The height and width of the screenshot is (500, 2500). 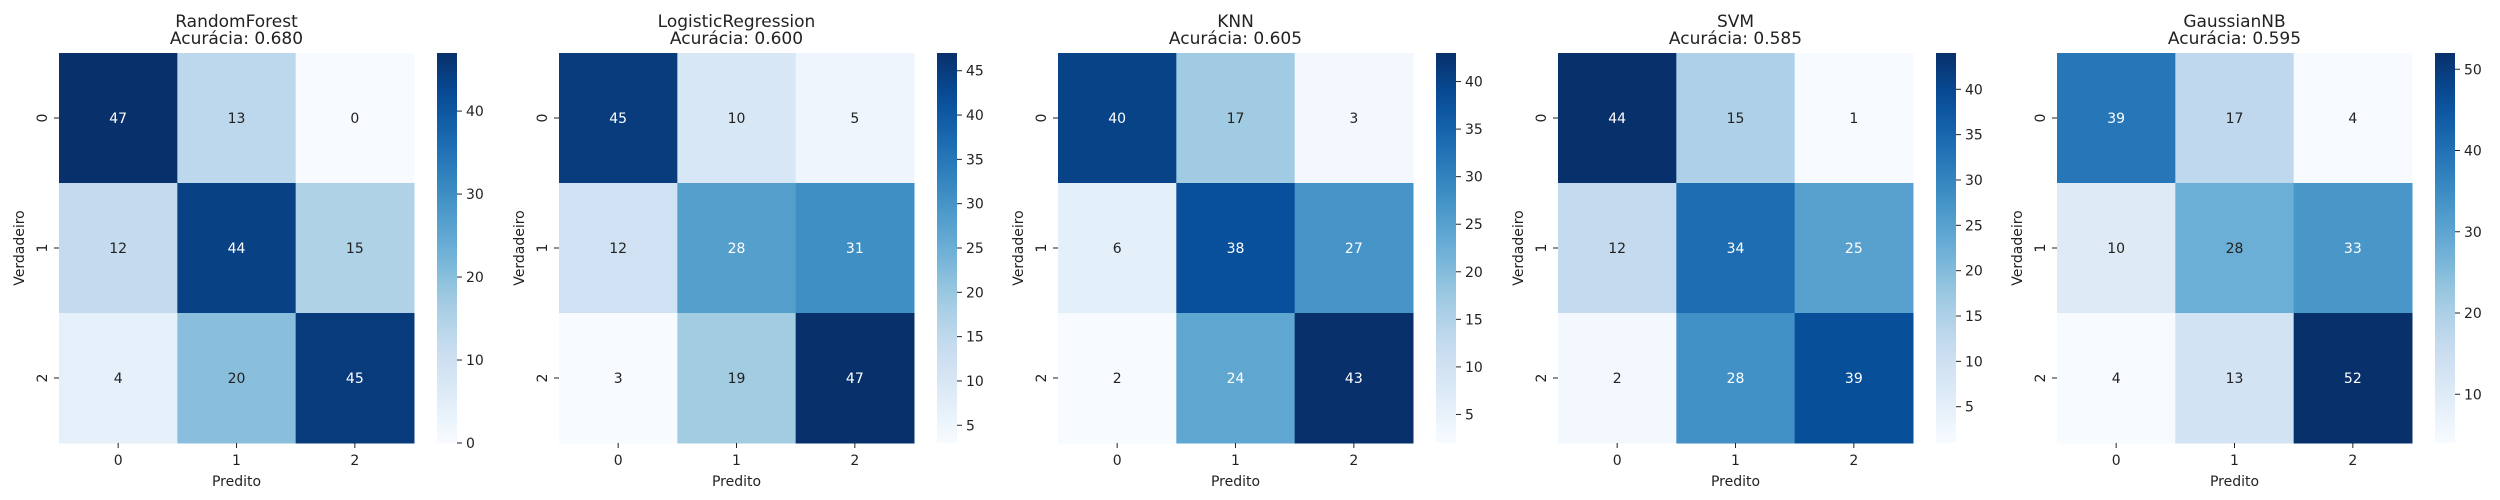 I want to click on cell-value-label: 19, so click(x=737, y=379).